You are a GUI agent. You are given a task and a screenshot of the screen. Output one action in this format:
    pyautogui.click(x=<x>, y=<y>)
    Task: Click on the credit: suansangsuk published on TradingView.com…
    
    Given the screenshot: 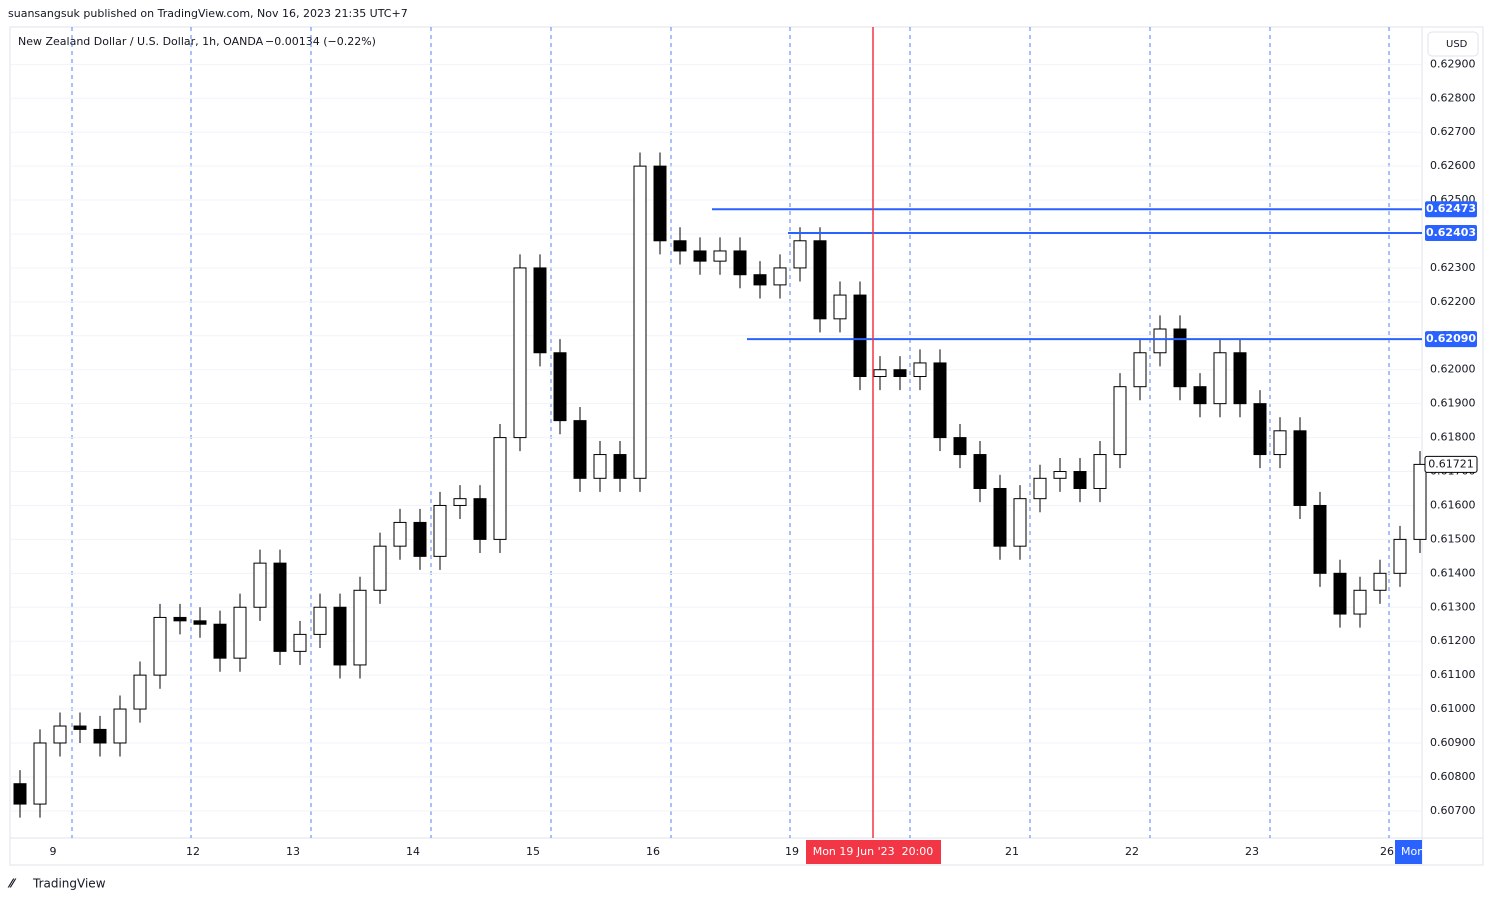 What is the action you would take?
    pyautogui.click(x=208, y=13)
    